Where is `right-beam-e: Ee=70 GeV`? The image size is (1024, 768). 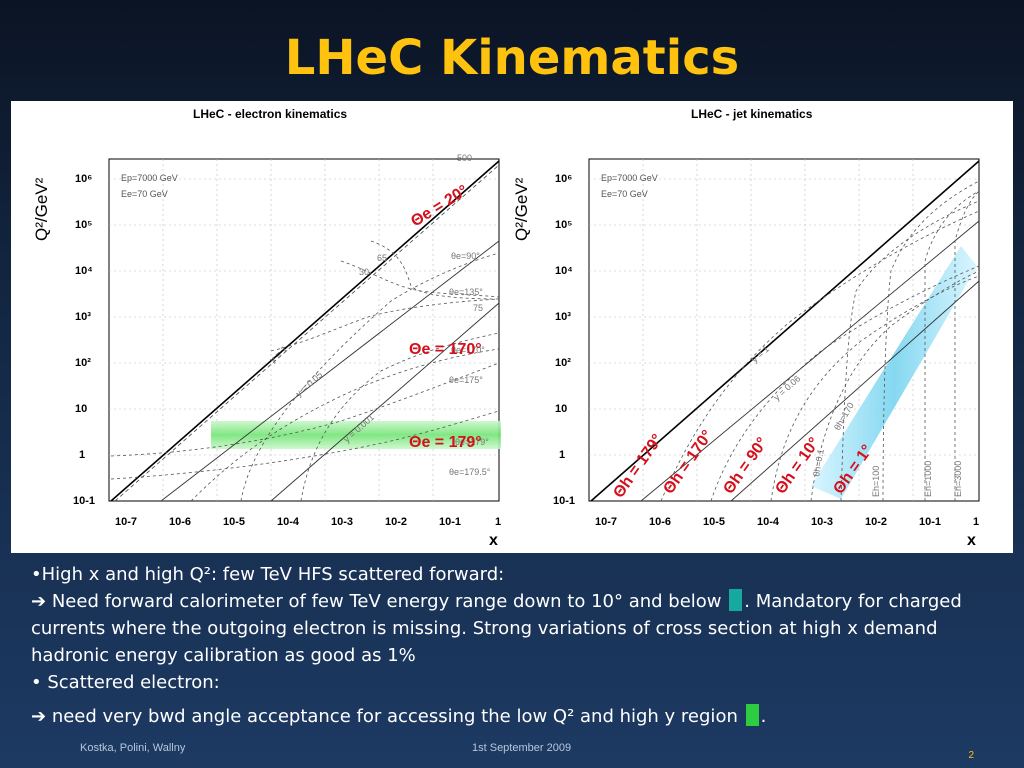 right-beam-e: Ee=70 GeV is located at coordinates (624, 194).